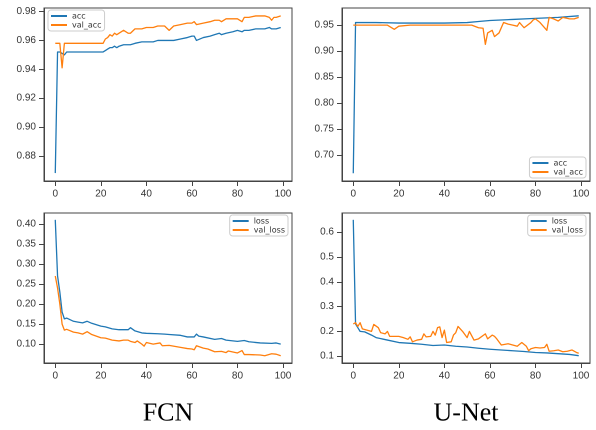 The image size is (596, 430). I want to click on y-tick-label: 0.94, so click(26, 69).